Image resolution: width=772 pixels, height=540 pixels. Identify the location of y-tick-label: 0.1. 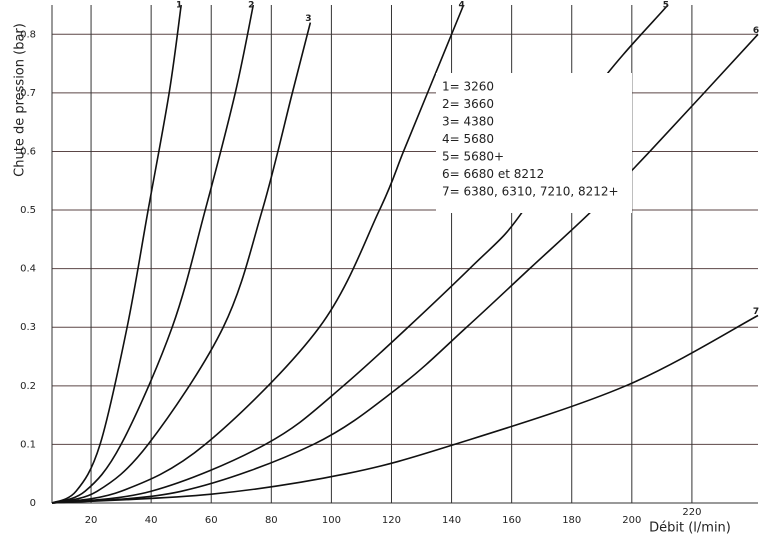
(28, 444).